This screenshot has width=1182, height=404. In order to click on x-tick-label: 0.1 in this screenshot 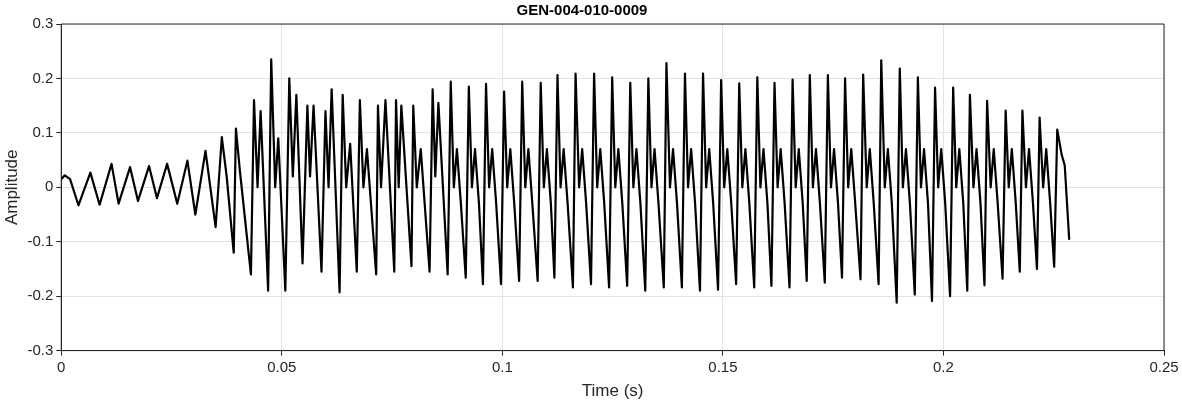, I will do `click(502, 366)`.